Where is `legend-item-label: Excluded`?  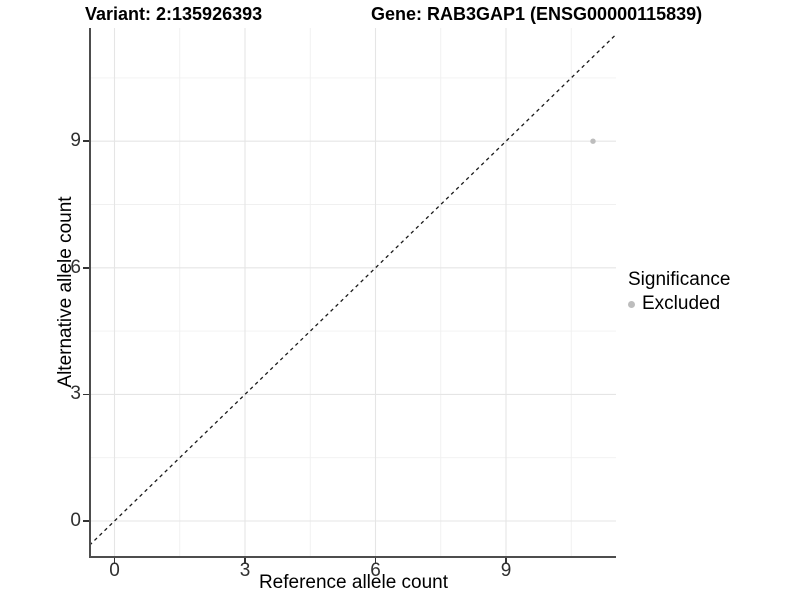
legend-item-label: Excluded is located at coordinates (681, 303).